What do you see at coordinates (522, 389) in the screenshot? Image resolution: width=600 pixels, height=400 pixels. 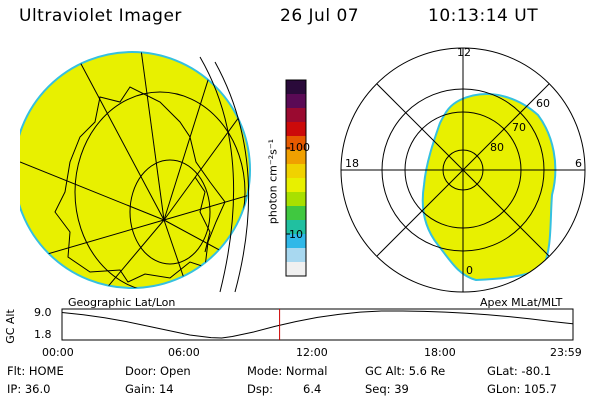 I see `status-glon: GLon: 105.7` at bounding box center [522, 389].